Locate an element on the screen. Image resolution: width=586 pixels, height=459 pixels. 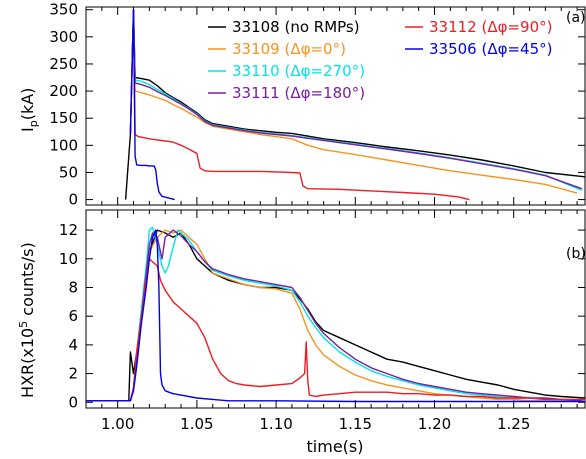
ytick-label-a-6: 300 is located at coordinates (63, 37).